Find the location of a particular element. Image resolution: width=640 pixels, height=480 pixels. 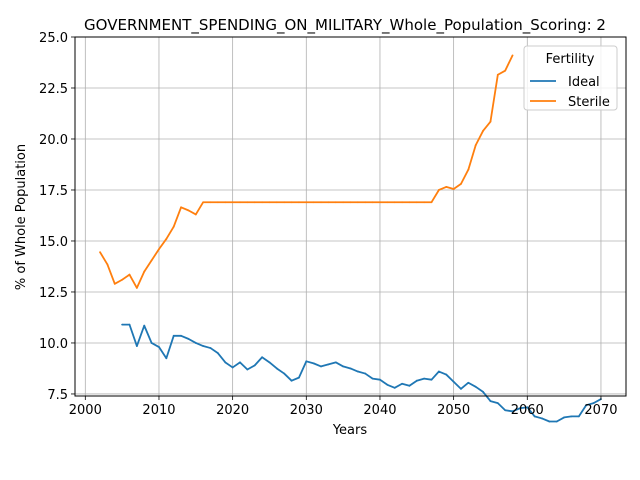

y-tick-label: 17.5 is located at coordinates (53, 191).